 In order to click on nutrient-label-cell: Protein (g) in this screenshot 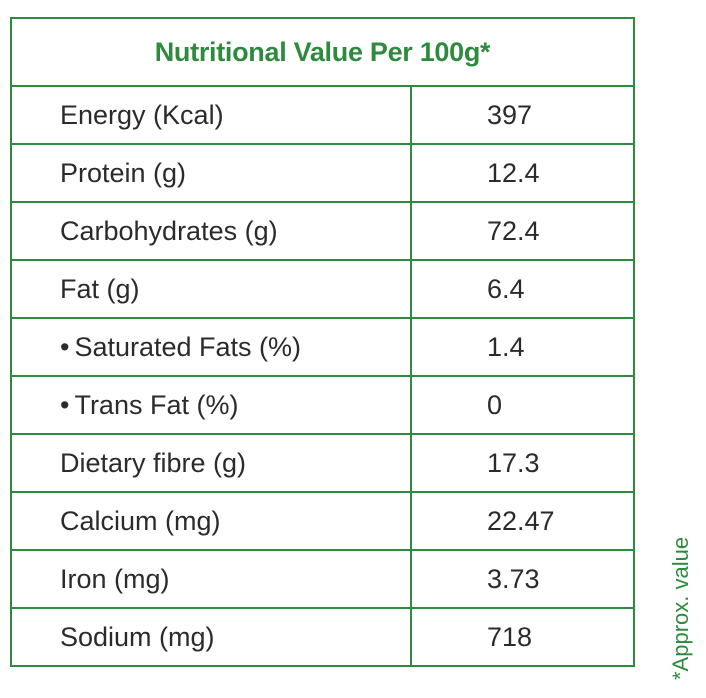, I will do `click(211, 173)`.